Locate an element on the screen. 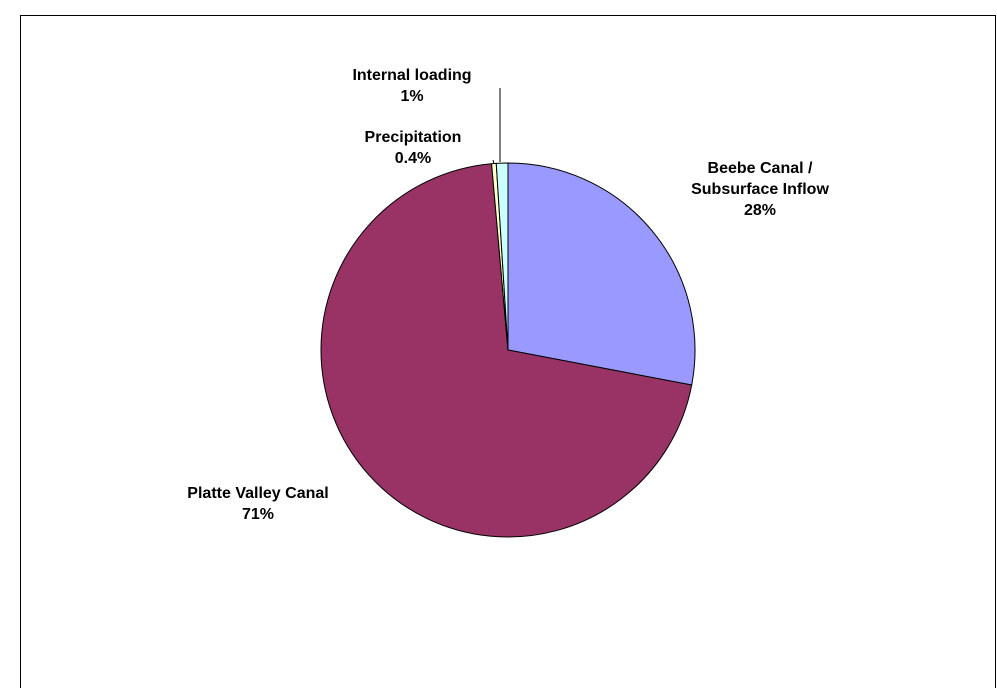 The image size is (997, 693). data-label-name: Internal loading is located at coordinates (411, 75).